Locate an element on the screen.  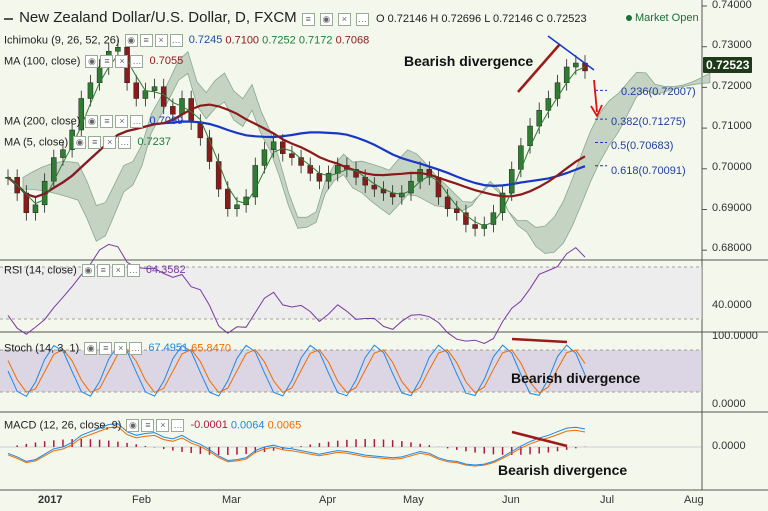
price-tick-6: 0.68000 is located at coordinates (732, 248).